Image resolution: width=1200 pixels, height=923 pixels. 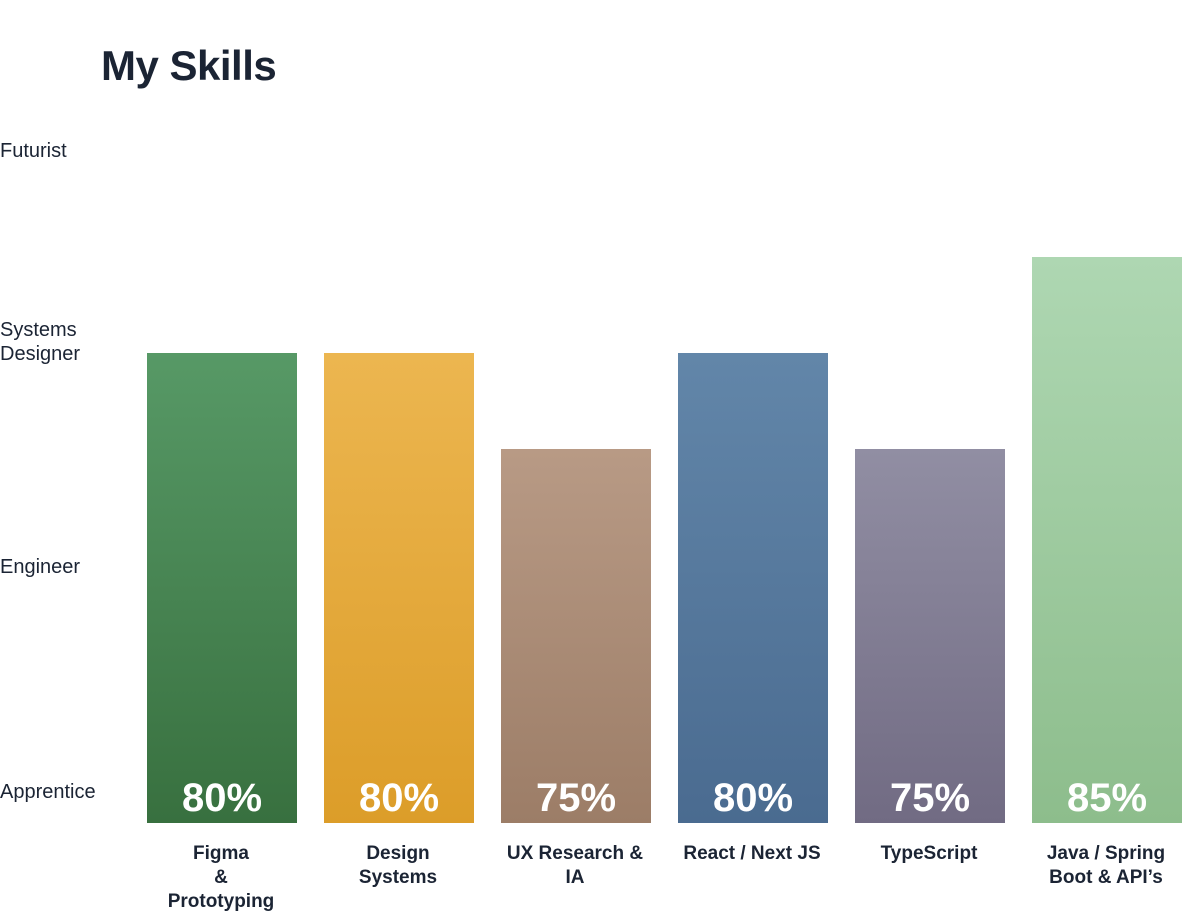 I want to click on category-label: React / Next JS, so click(x=751, y=853).